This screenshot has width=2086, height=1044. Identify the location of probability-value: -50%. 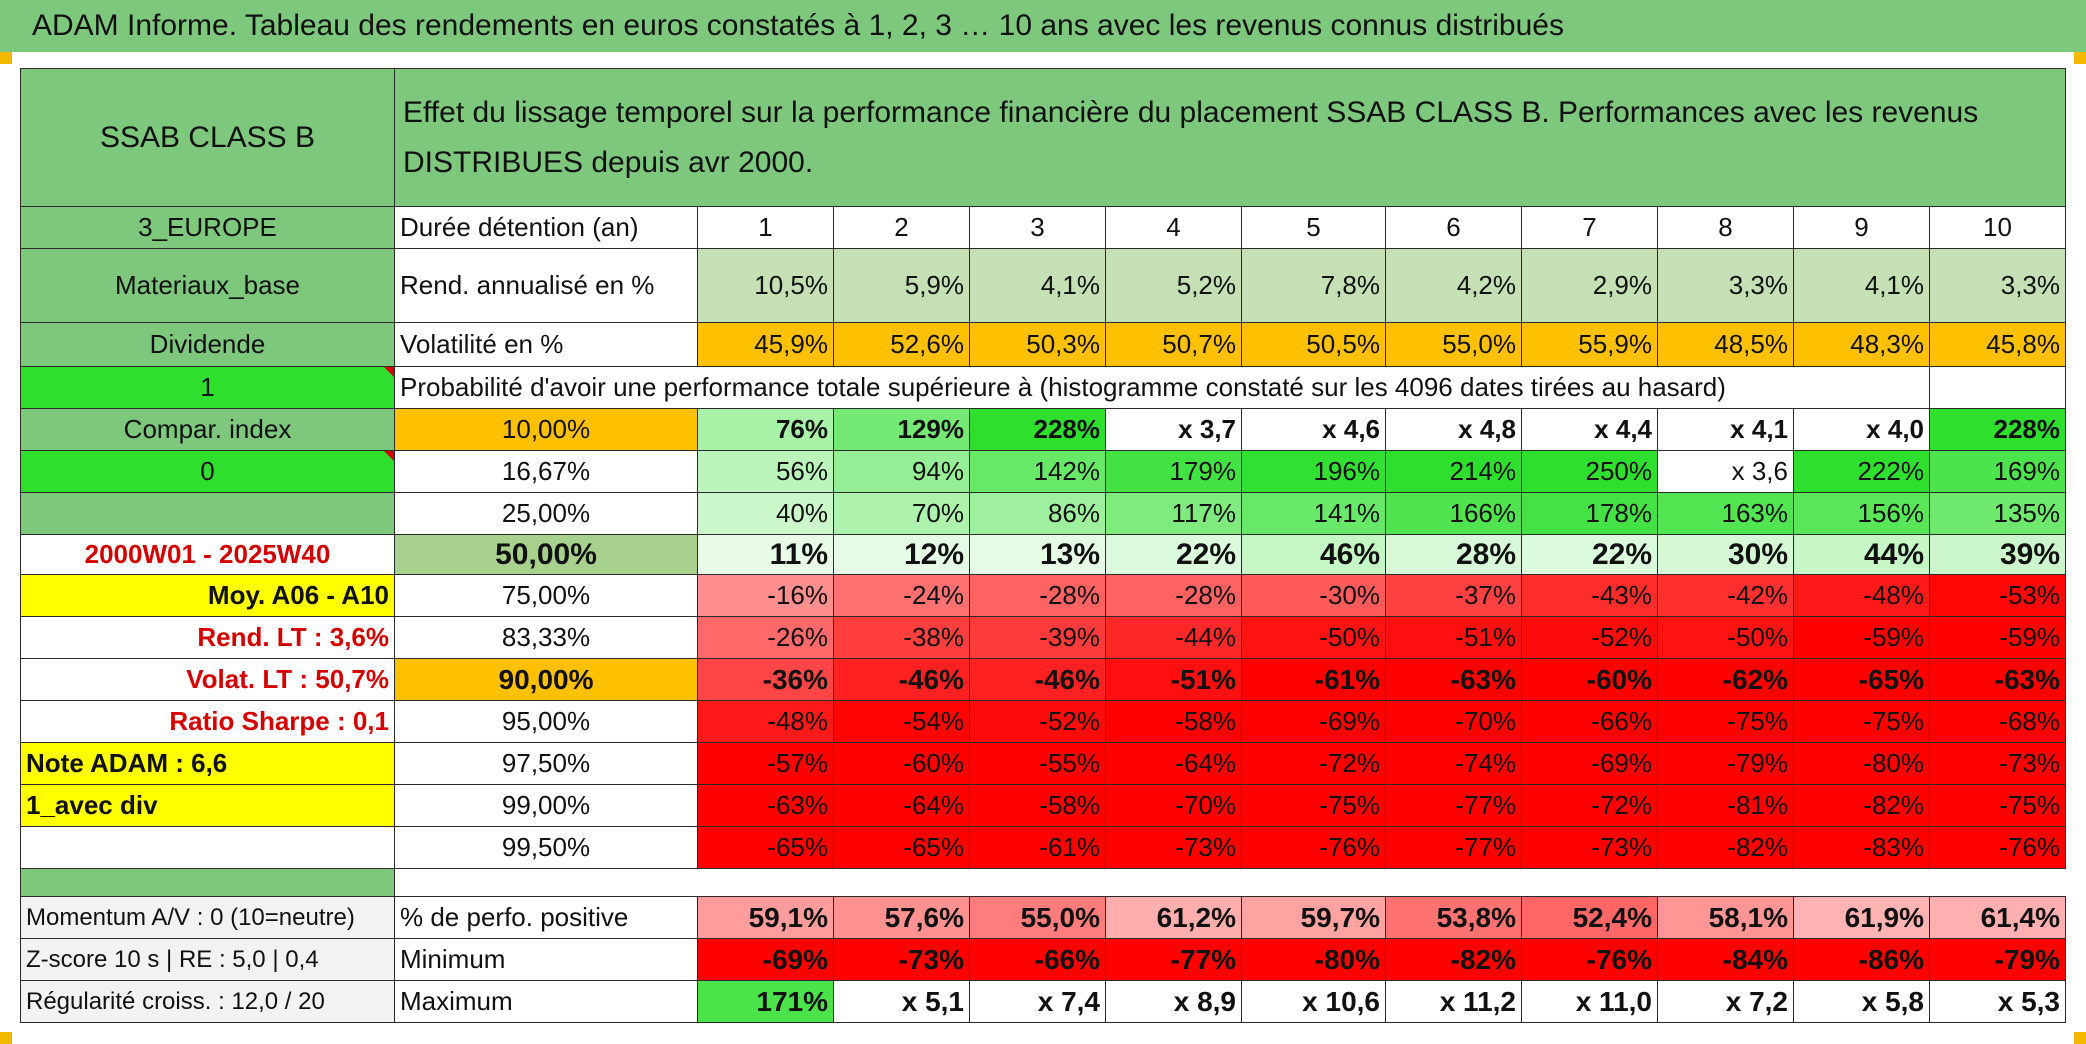
(1313, 637).